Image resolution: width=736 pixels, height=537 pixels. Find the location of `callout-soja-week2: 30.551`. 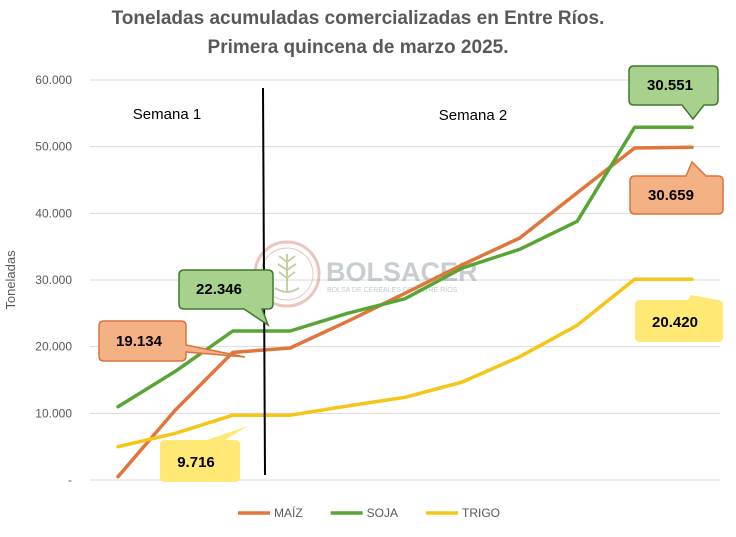

callout-soja-week2: 30.551 is located at coordinates (673, 93).